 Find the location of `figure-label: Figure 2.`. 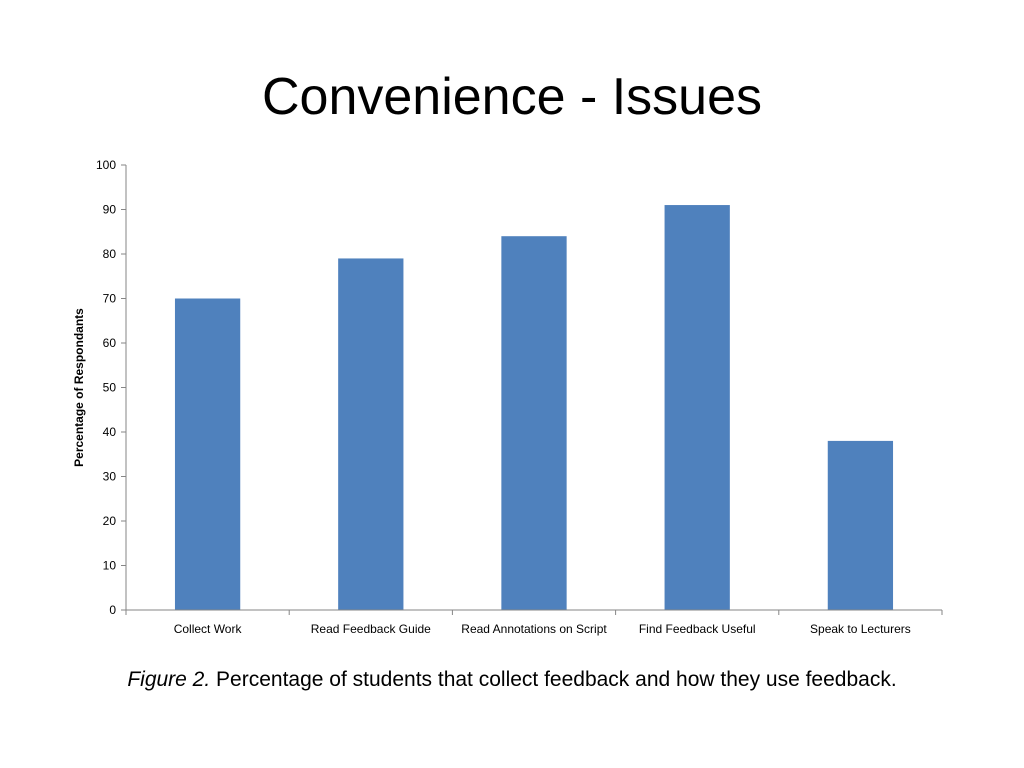

figure-label: Figure 2. is located at coordinates (169, 679).